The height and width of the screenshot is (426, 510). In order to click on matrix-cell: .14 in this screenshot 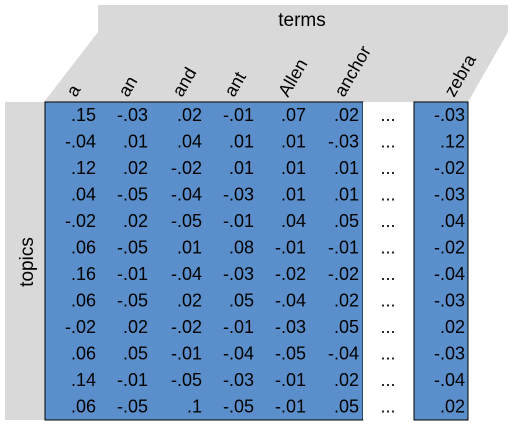, I will do `click(83, 380)`.